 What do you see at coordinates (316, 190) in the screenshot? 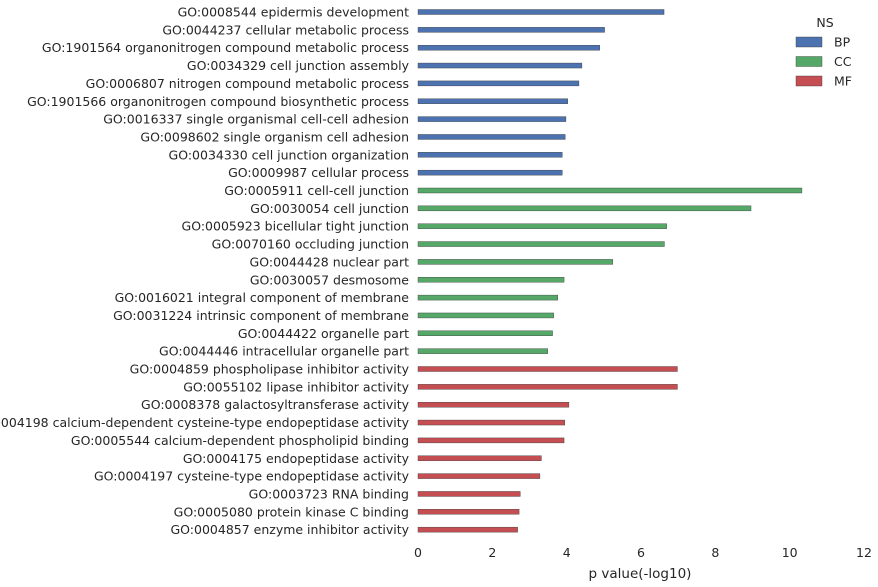
I see `category-label: GO:0005911 cell-cell junction` at bounding box center [316, 190].